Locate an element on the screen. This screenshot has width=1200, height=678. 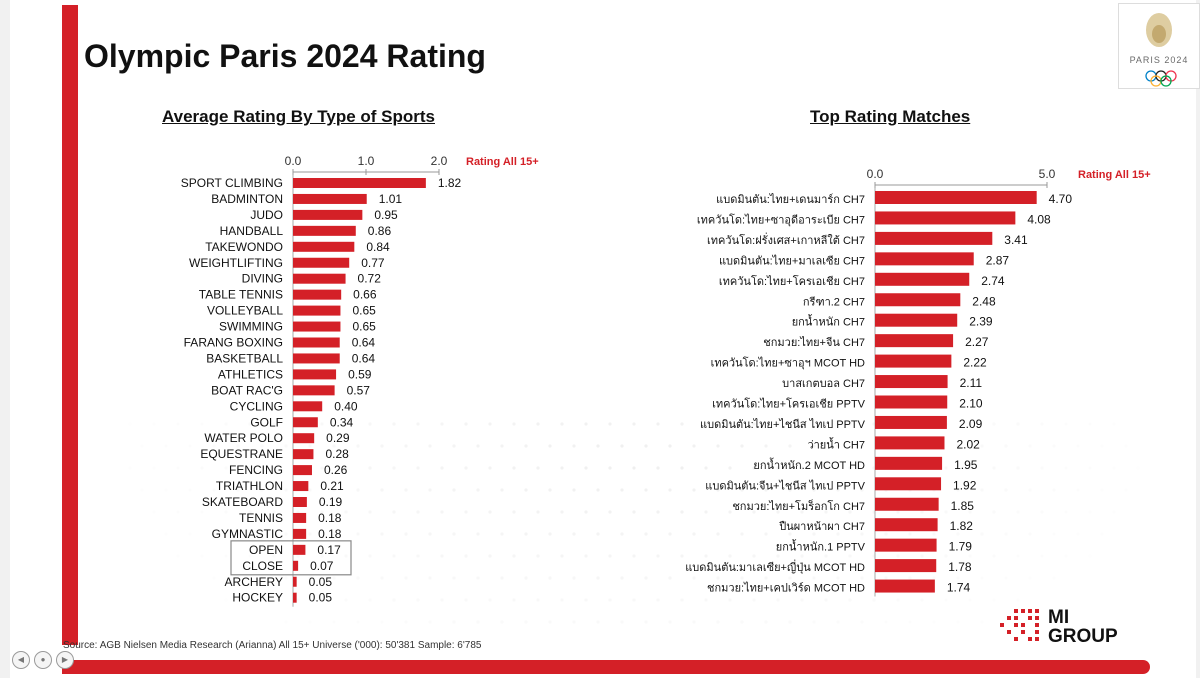
next-slide-icon: ▶ is located at coordinates (65, 660).